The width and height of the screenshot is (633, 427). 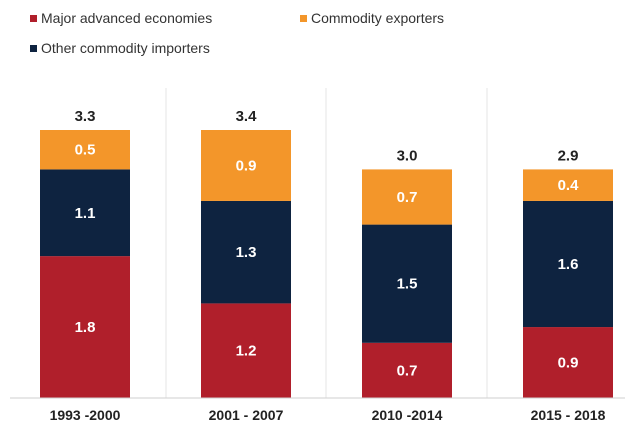 I want to click on data-label-major-advanced-economies-1: 1.8, so click(x=85, y=327).